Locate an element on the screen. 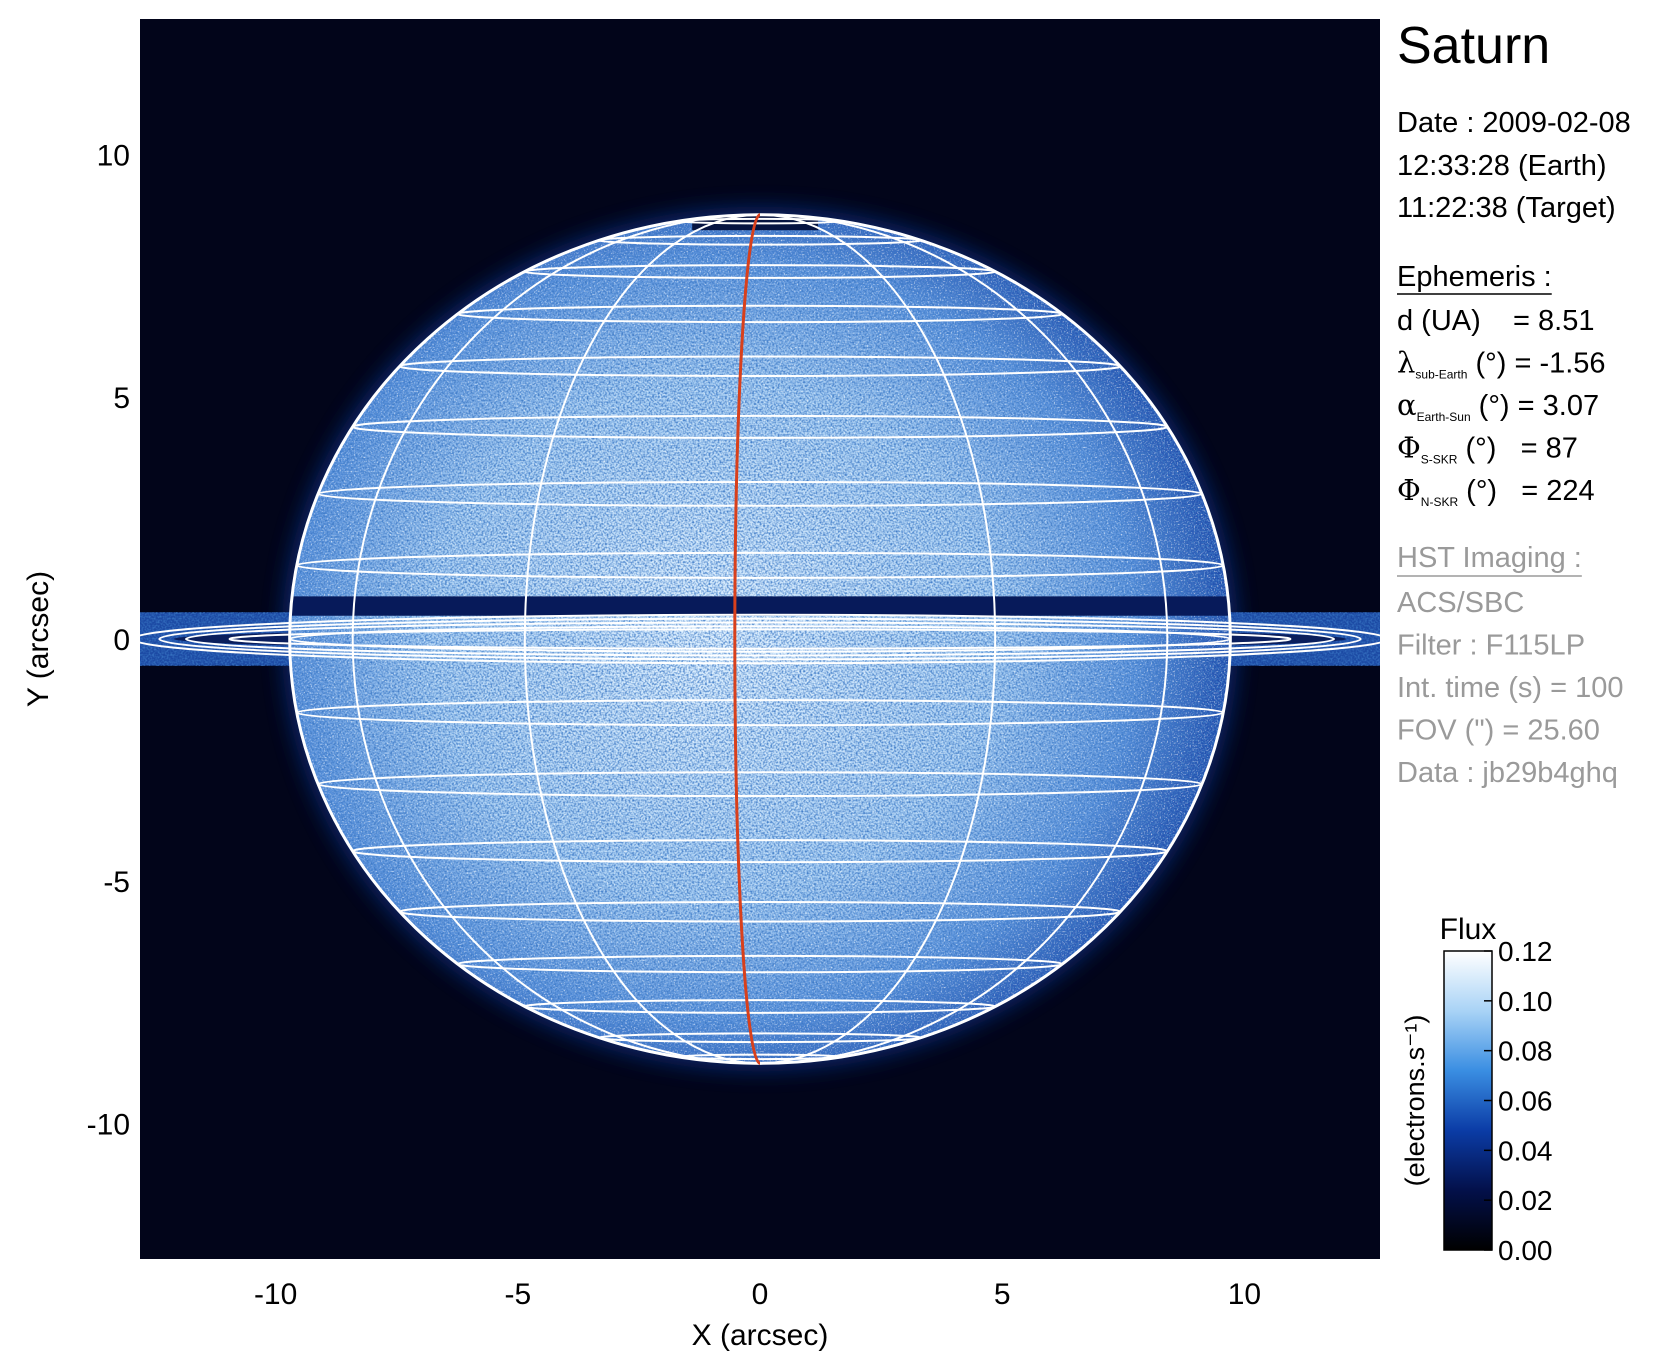  colorbar-tick-label: 0.12 is located at coordinates (1525, 951).